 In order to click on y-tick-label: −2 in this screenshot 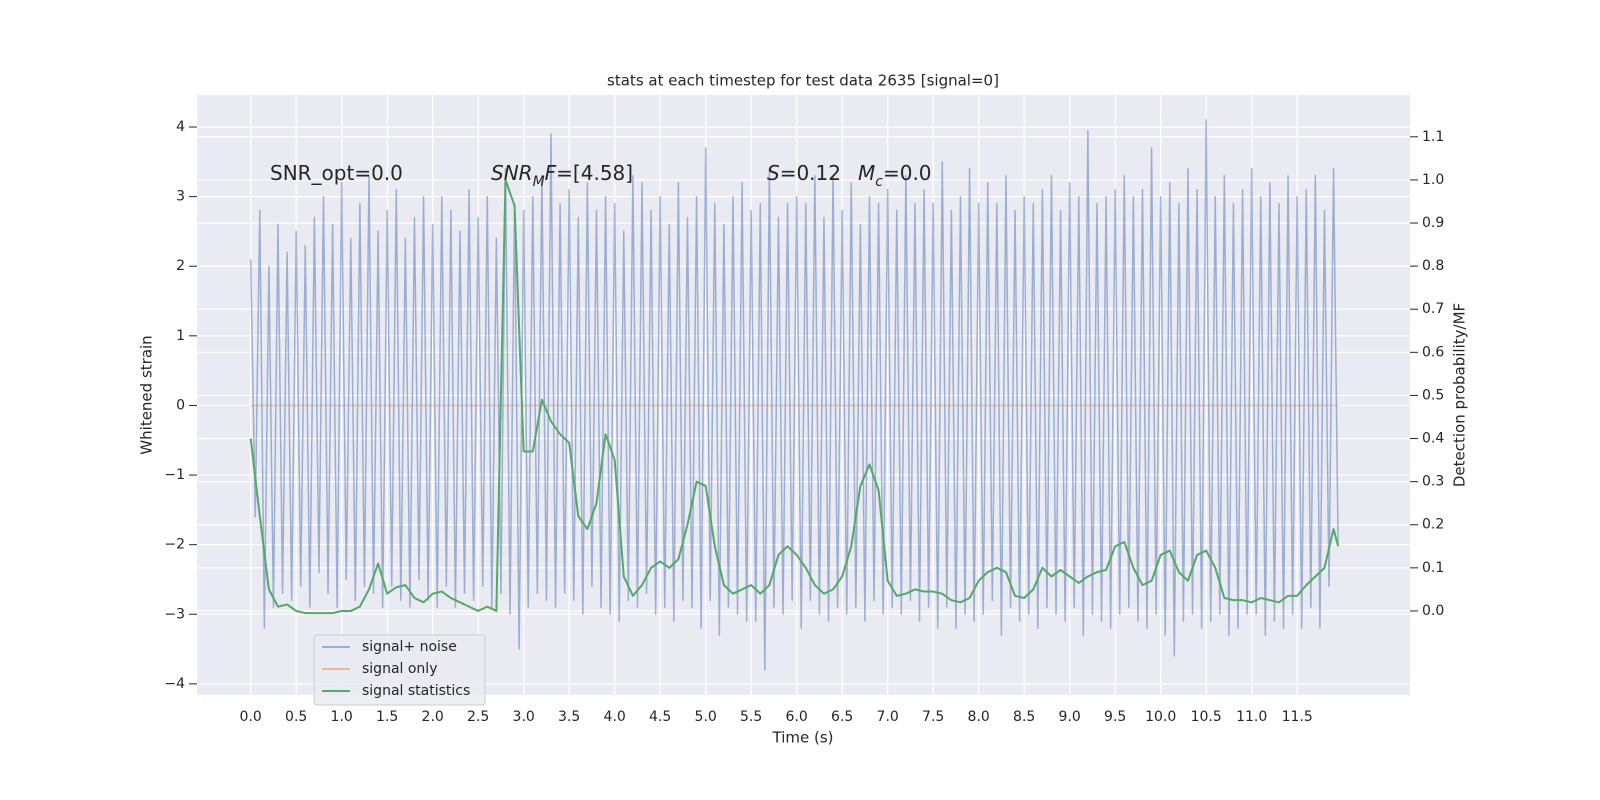, I will do `click(174, 545)`.